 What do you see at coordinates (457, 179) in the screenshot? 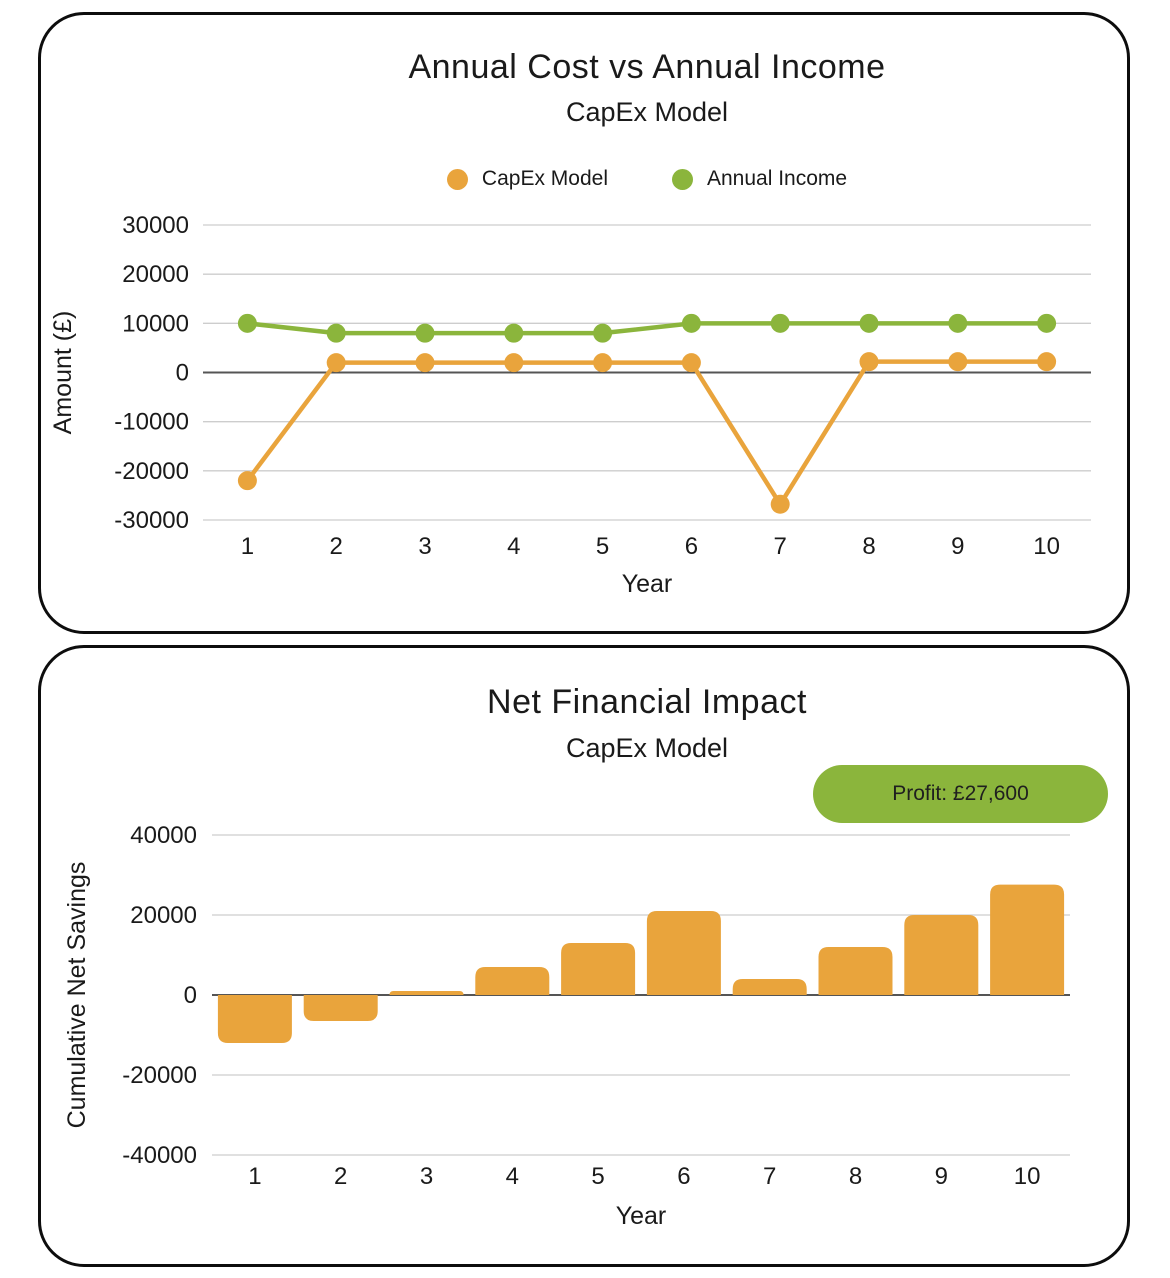
I see `capex-model-dot-icon` at bounding box center [457, 179].